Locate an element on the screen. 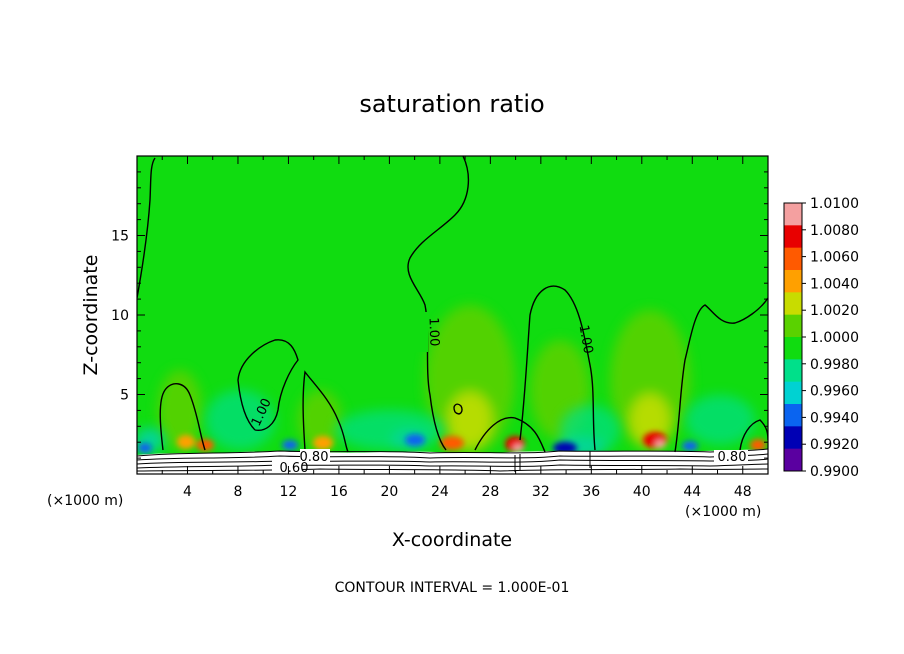 The height and width of the screenshot is (654, 904). contour-right is located at coordinates (721, 375).